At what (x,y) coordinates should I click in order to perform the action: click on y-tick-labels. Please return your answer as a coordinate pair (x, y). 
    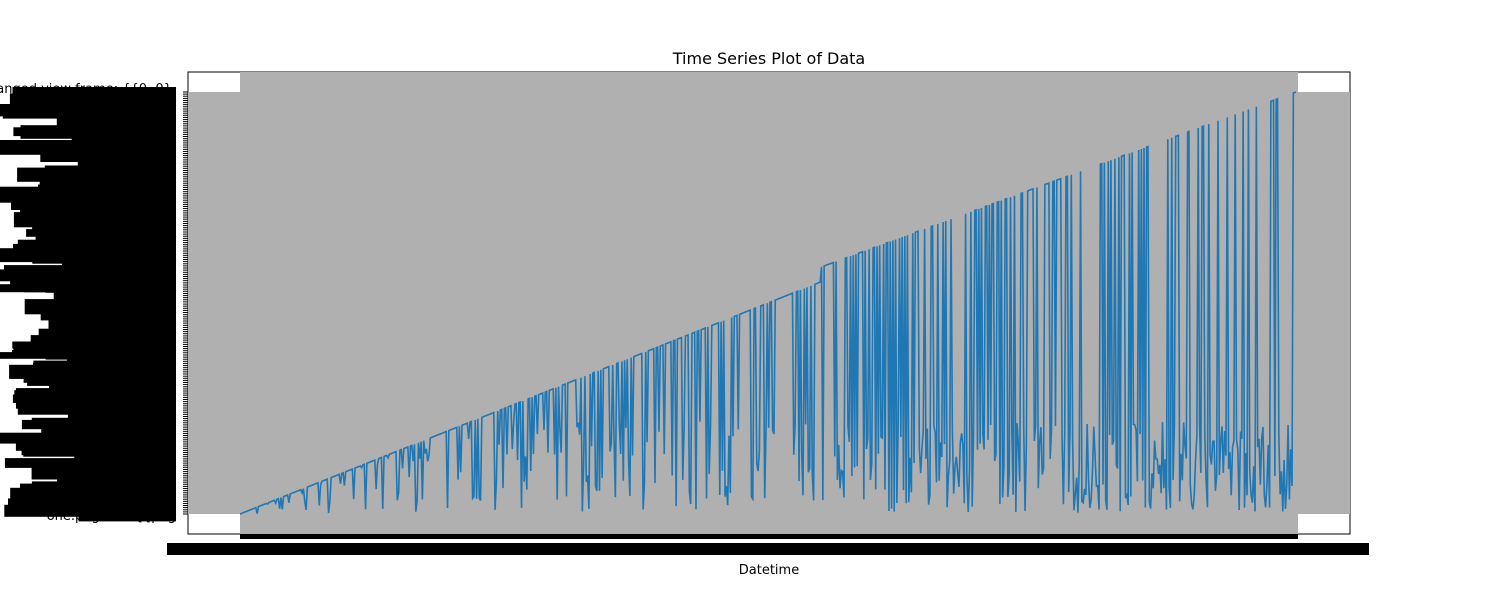
    Looking at the image, I should click on (94, 304).